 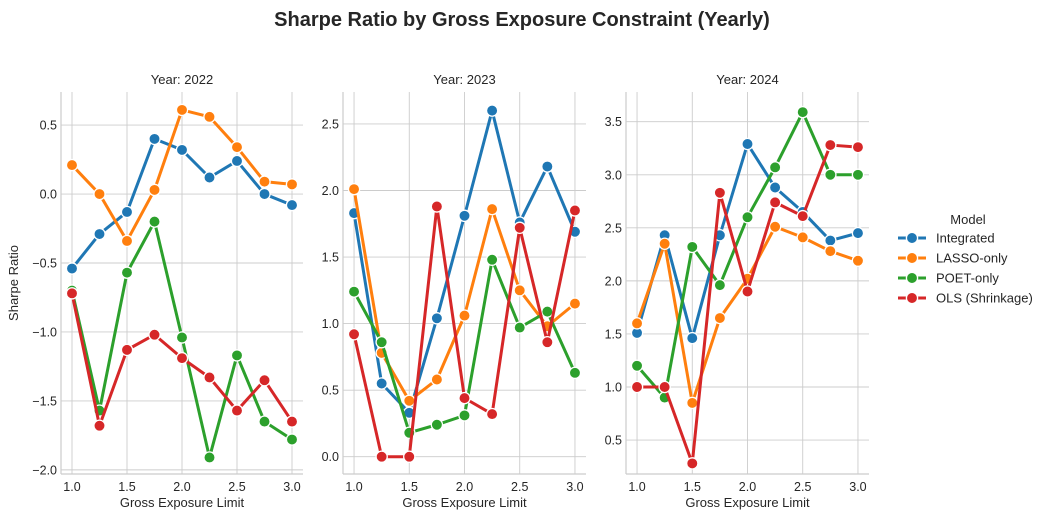 What do you see at coordinates (747, 79) in the screenshot?
I see `panel-title: Year: 2024` at bounding box center [747, 79].